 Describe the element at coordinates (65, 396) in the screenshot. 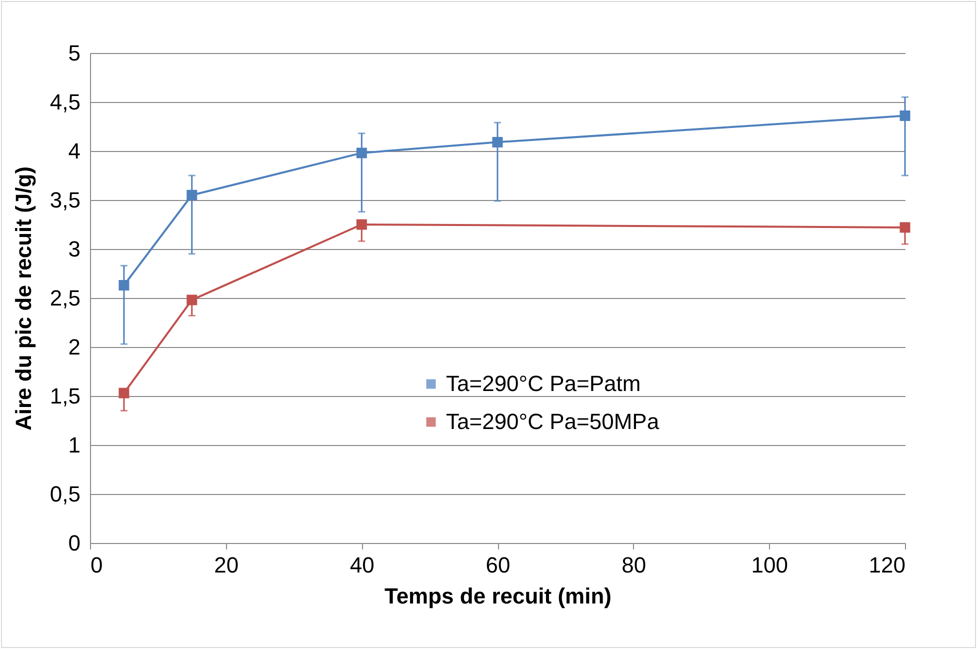

I see `y-tick-label: 1,5` at that location.